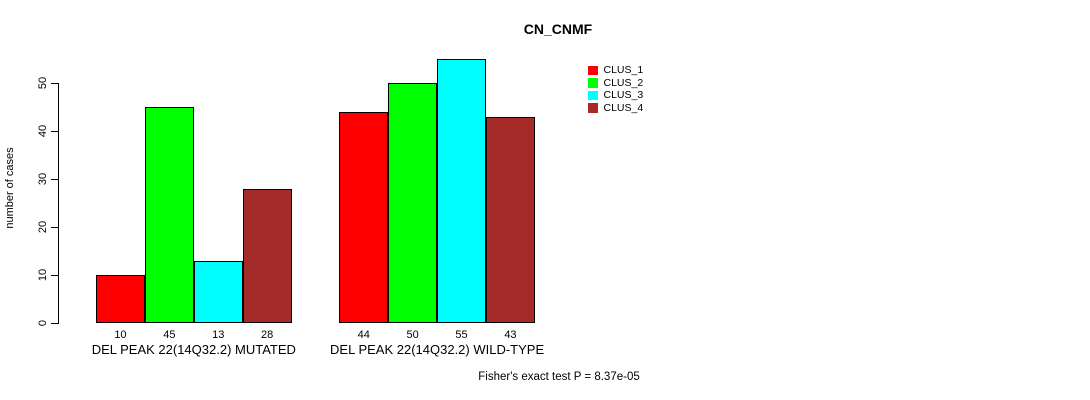 This screenshot has height=400, width=1090. What do you see at coordinates (461, 191) in the screenshot?
I see `bar-clus_3-group2` at bounding box center [461, 191].